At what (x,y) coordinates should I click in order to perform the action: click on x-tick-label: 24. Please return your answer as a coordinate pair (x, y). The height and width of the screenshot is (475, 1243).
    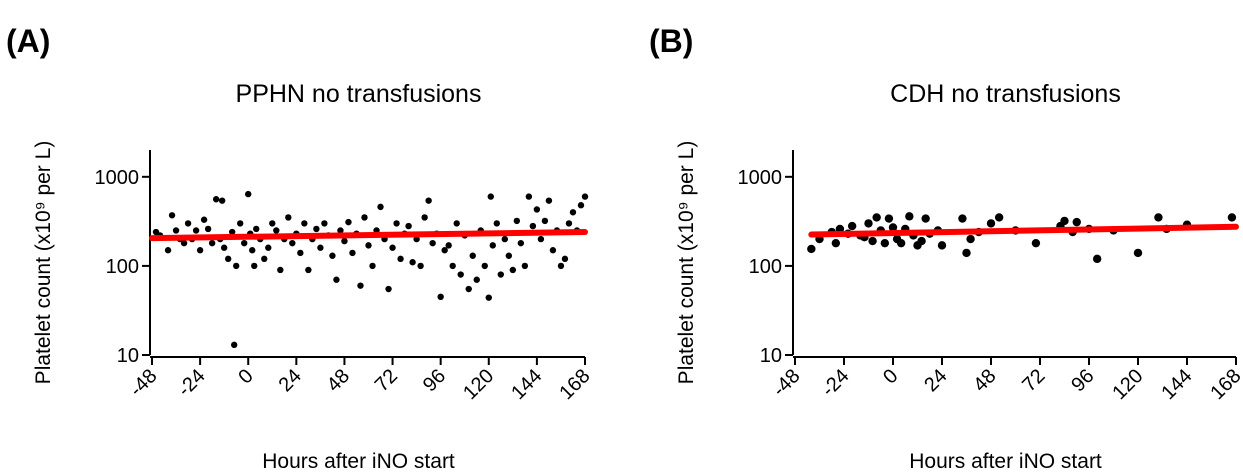
    Looking at the image, I should click on (935, 380).